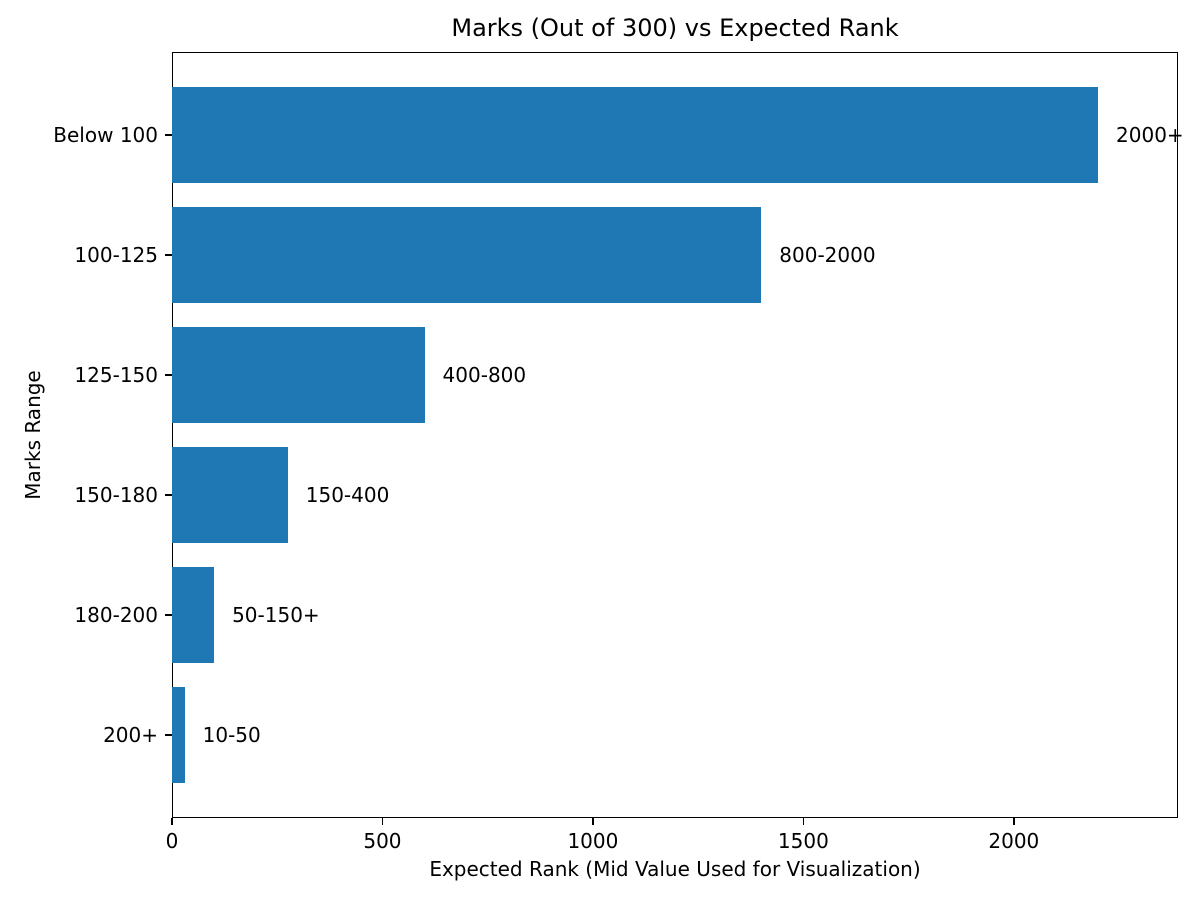  Describe the element at coordinates (484, 375) in the screenshot. I see `bar-value-label: 400-800` at that location.